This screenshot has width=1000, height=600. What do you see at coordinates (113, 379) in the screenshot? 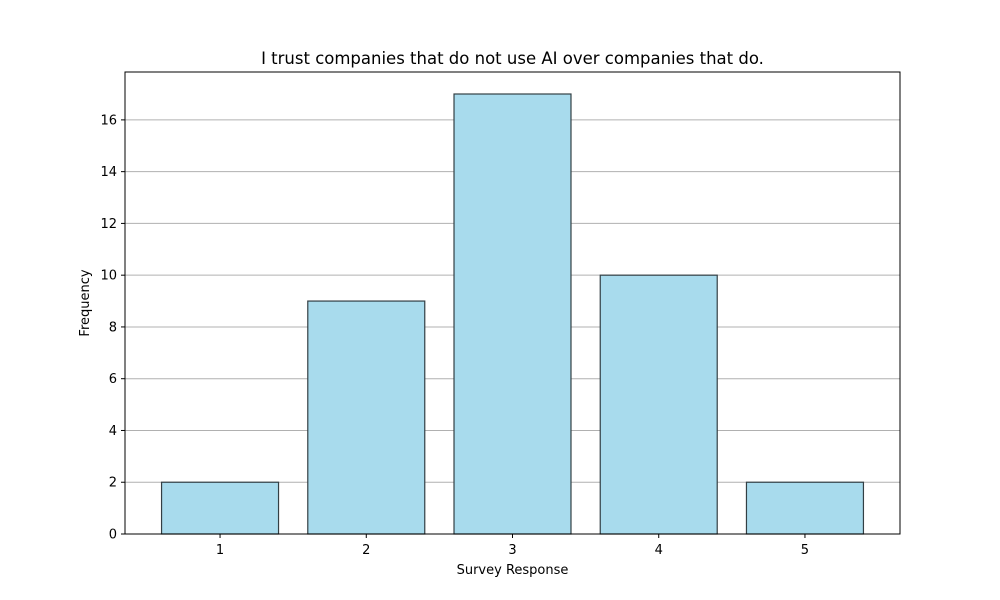
I see `y-tick-label: 6` at bounding box center [113, 379].